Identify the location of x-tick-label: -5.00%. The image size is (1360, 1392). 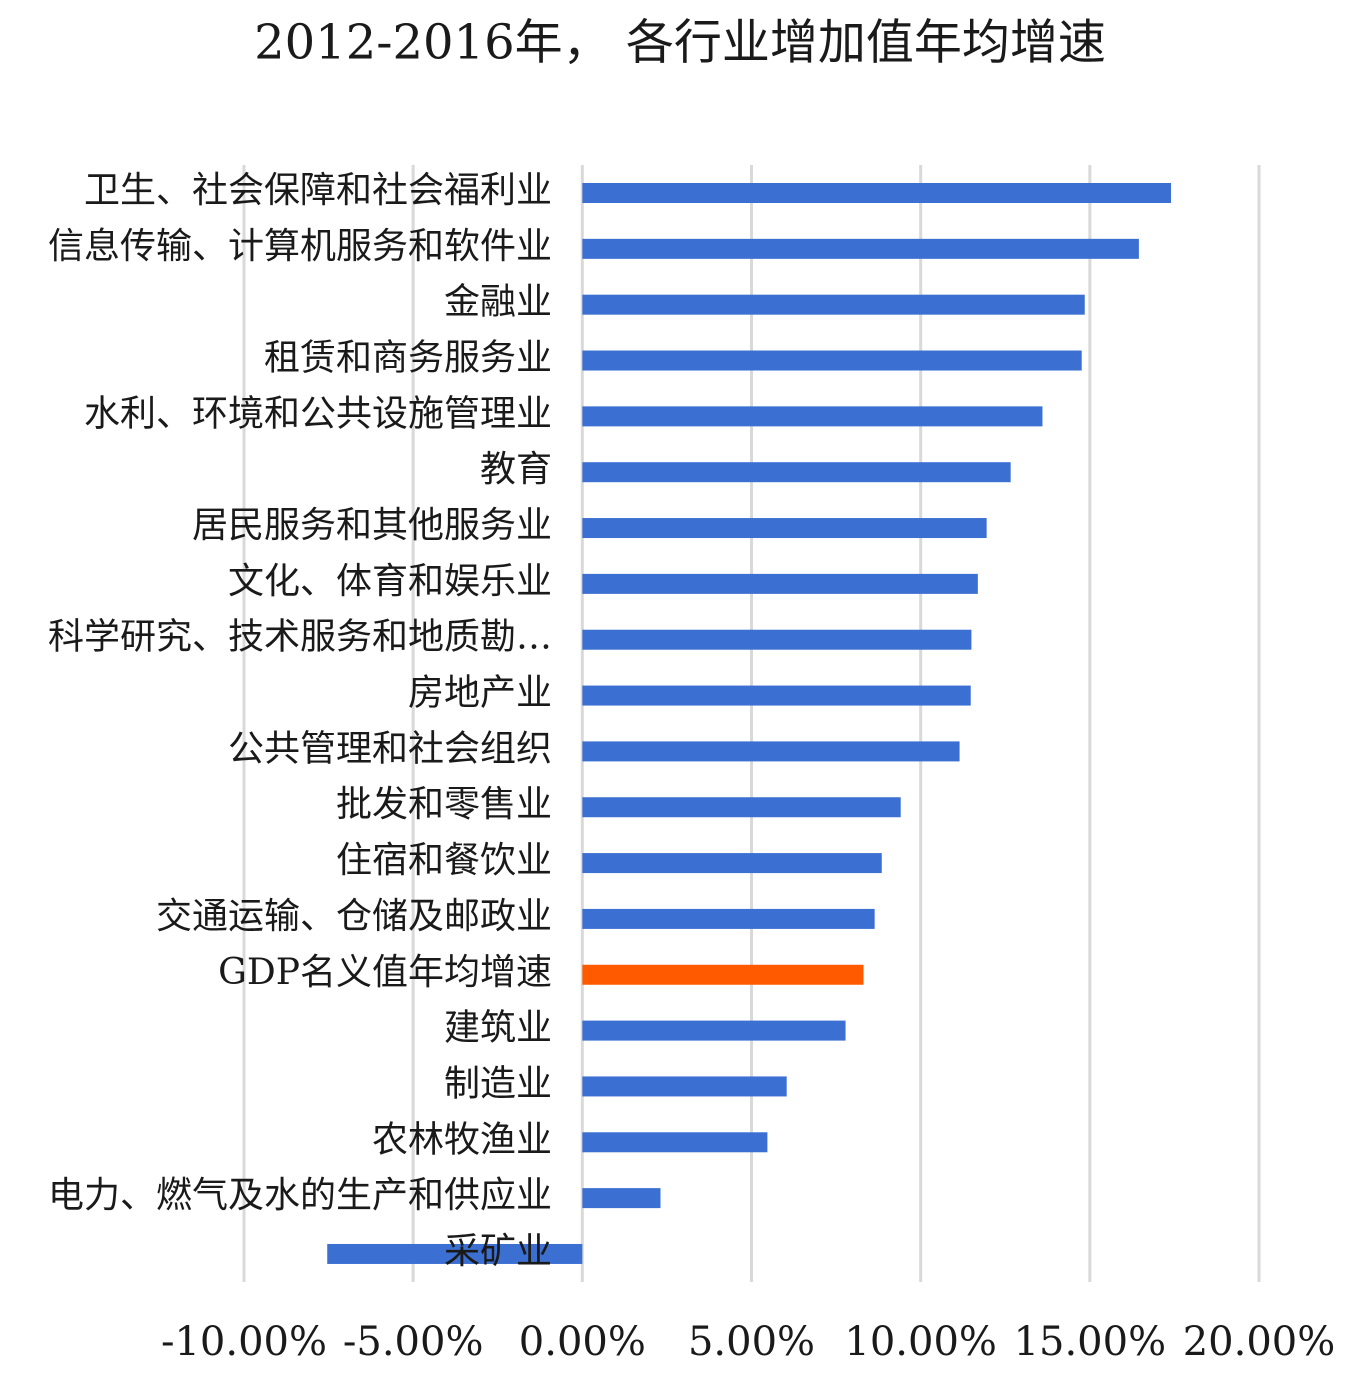
(413, 1342).